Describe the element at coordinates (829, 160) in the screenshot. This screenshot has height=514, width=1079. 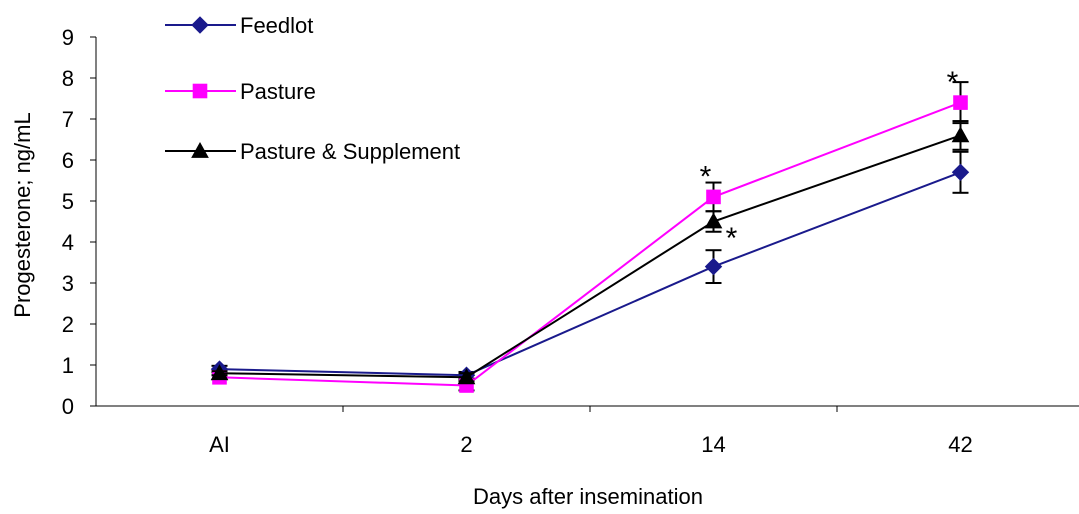
I see `annotations: * * *` at that location.